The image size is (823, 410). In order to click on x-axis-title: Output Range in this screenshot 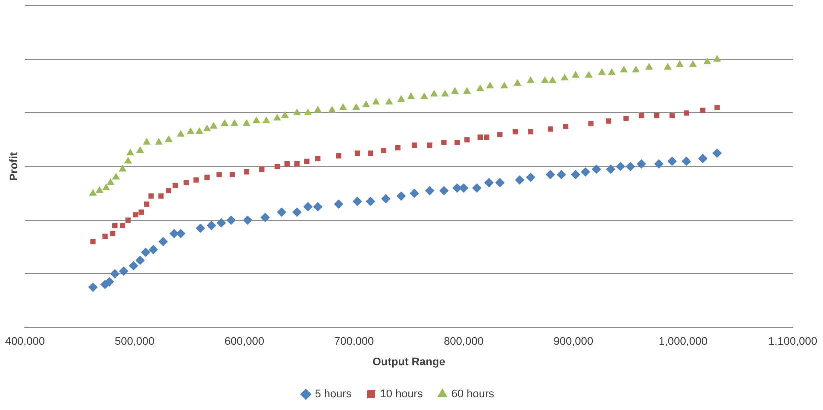, I will do `click(409, 362)`.